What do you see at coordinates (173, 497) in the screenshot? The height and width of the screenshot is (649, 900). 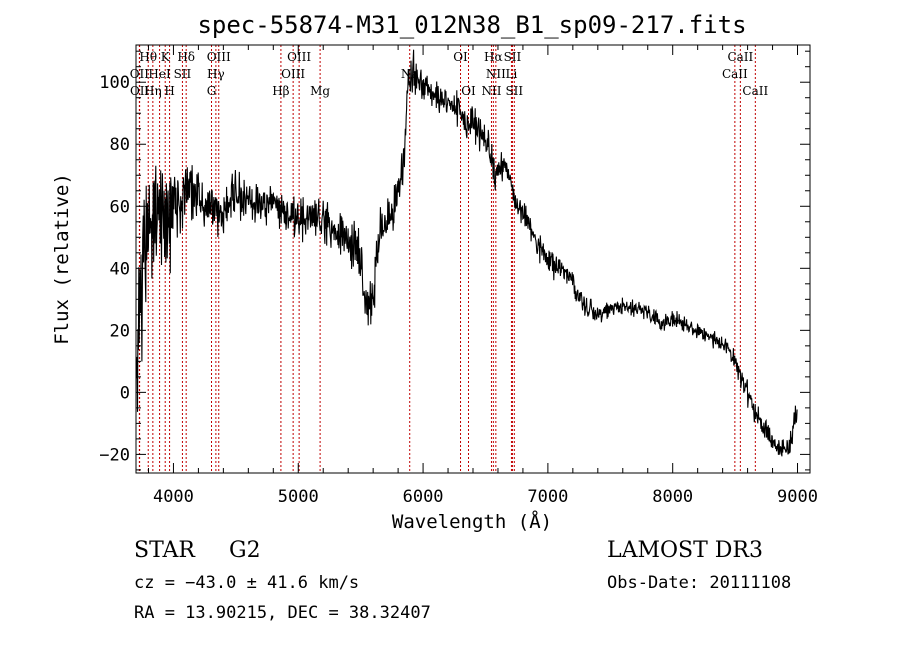 I see `x-tick-label: 4000` at bounding box center [173, 497].